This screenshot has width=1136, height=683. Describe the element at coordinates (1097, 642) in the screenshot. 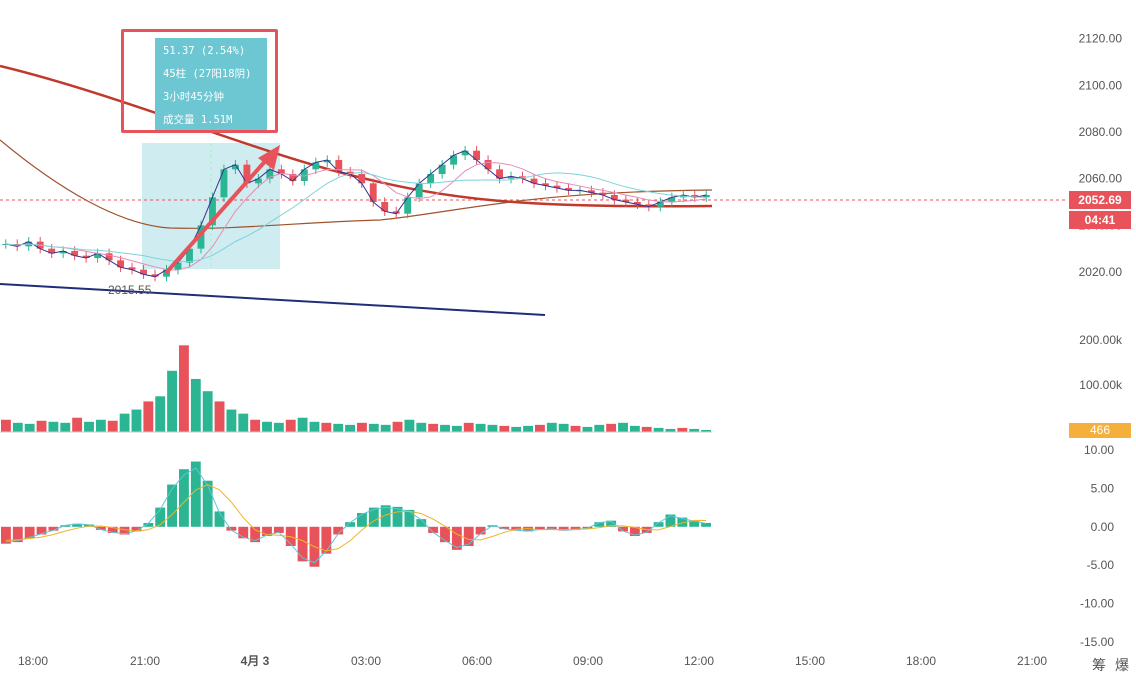

I see `macd-tick-label: -15.00` at that location.